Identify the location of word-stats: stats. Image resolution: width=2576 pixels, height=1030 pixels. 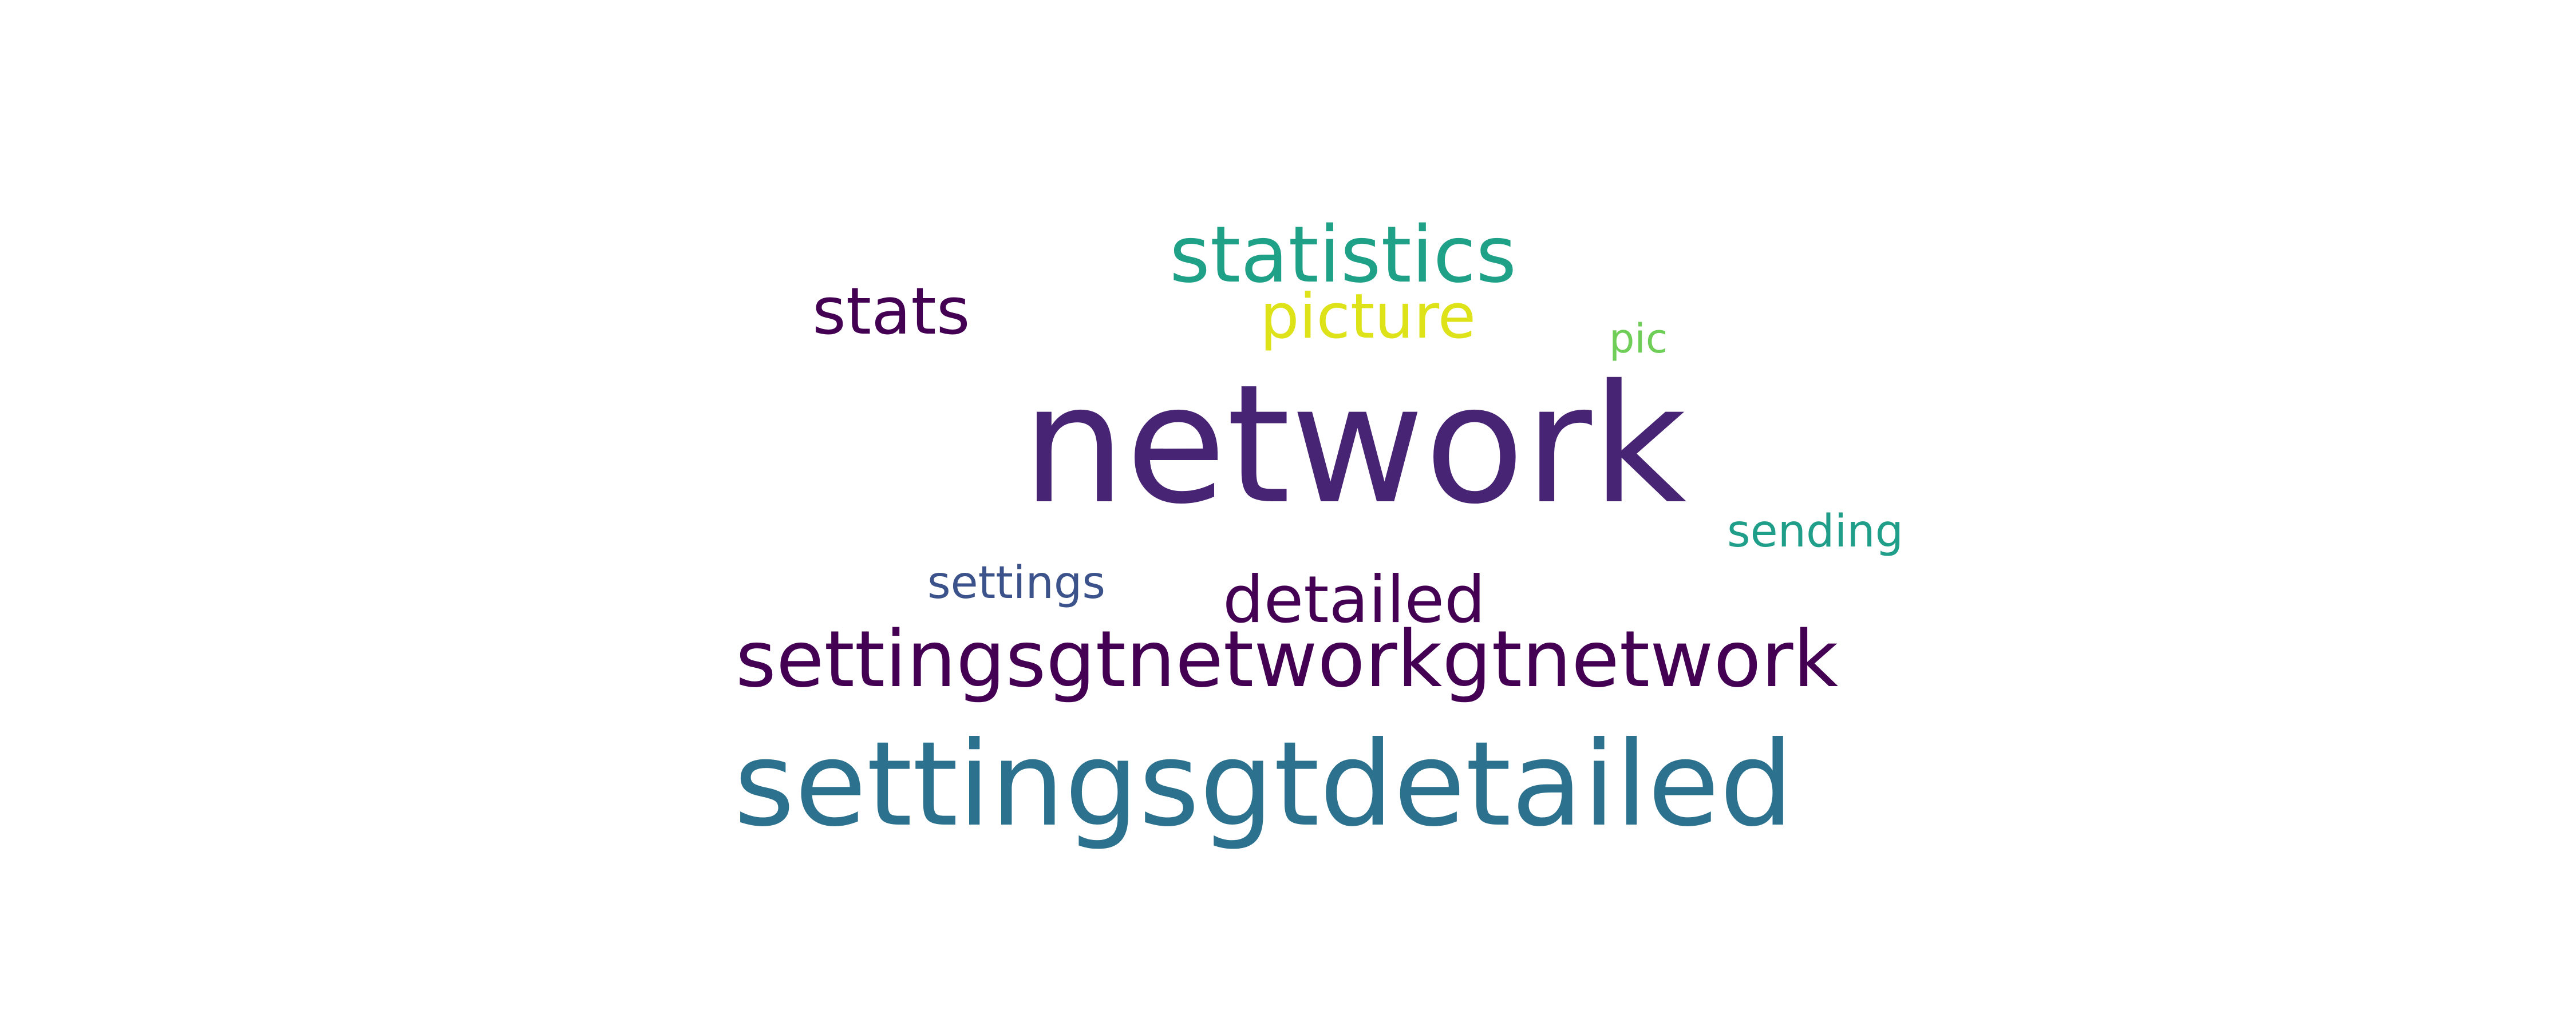
(891, 311).